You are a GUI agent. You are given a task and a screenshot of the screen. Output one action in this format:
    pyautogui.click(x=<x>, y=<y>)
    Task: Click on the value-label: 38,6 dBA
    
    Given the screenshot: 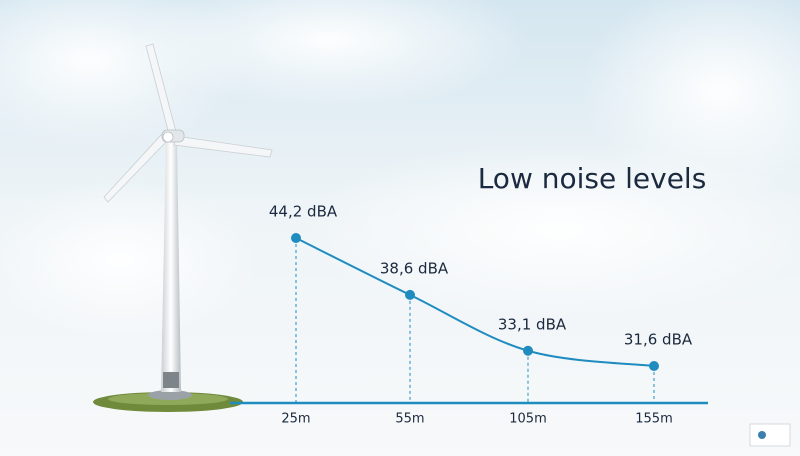 What is the action you would take?
    pyautogui.click(x=414, y=268)
    